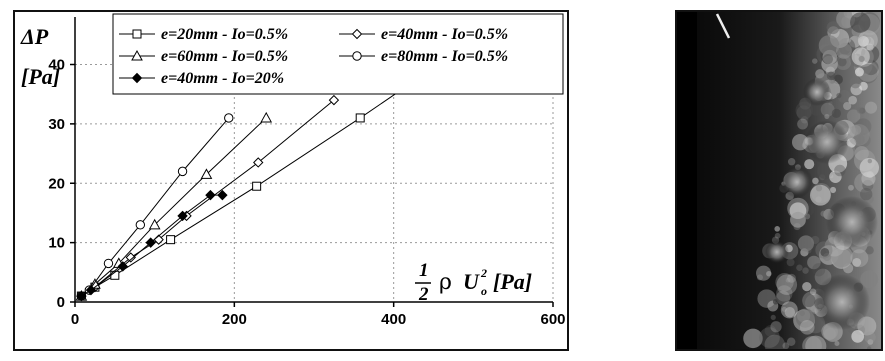  What do you see at coordinates (512, 281) in the screenshot?
I see `x-label-unit: [Pa]` at bounding box center [512, 281].